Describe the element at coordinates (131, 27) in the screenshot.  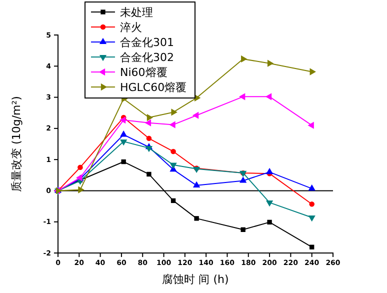
I see `legend-label: 淬火` at that location.